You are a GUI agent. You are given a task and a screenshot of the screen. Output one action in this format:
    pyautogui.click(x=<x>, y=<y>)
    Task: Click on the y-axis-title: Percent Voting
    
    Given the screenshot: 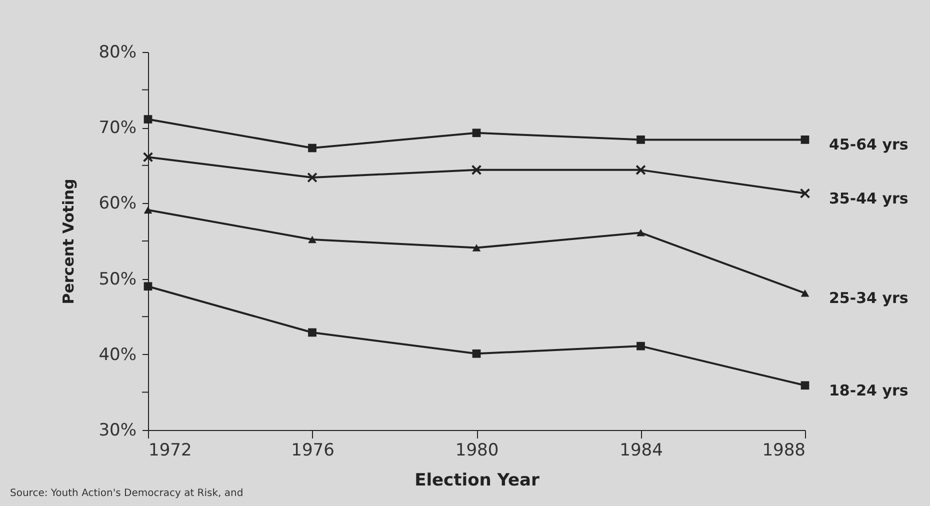 What is the action you would take?
    pyautogui.click(x=69, y=241)
    